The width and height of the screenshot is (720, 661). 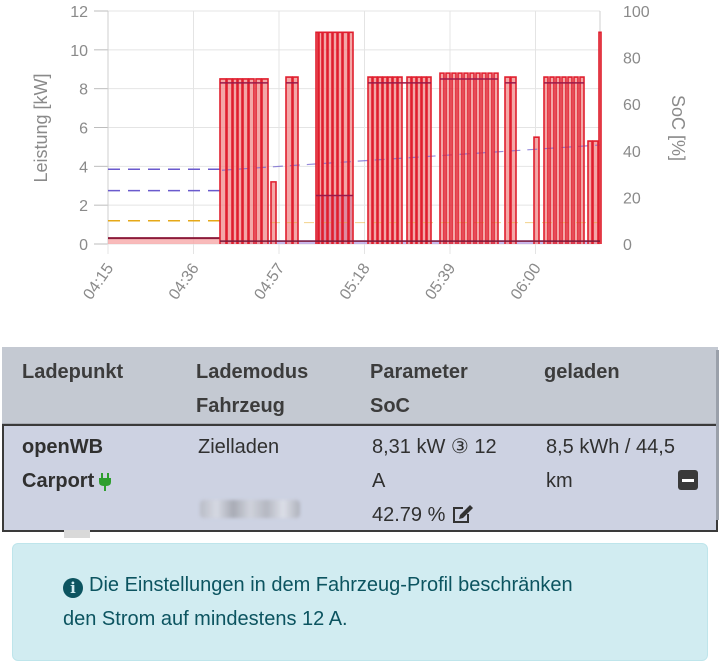 What do you see at coordinates (632, 59) in the screenshot?
I see `y-tick-right-label: 80` at bounding box center [632, 59].